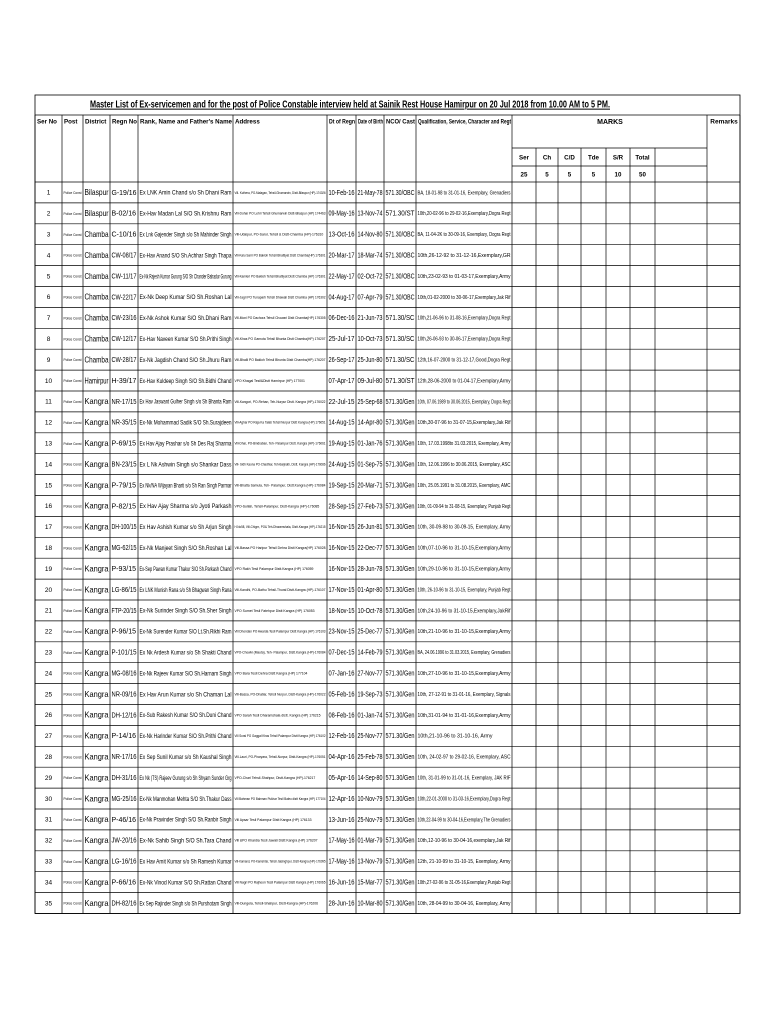 Image resolution: width=770 pixels, height=1024 pixels. I want to click on cell: 35, so click(49, 903).